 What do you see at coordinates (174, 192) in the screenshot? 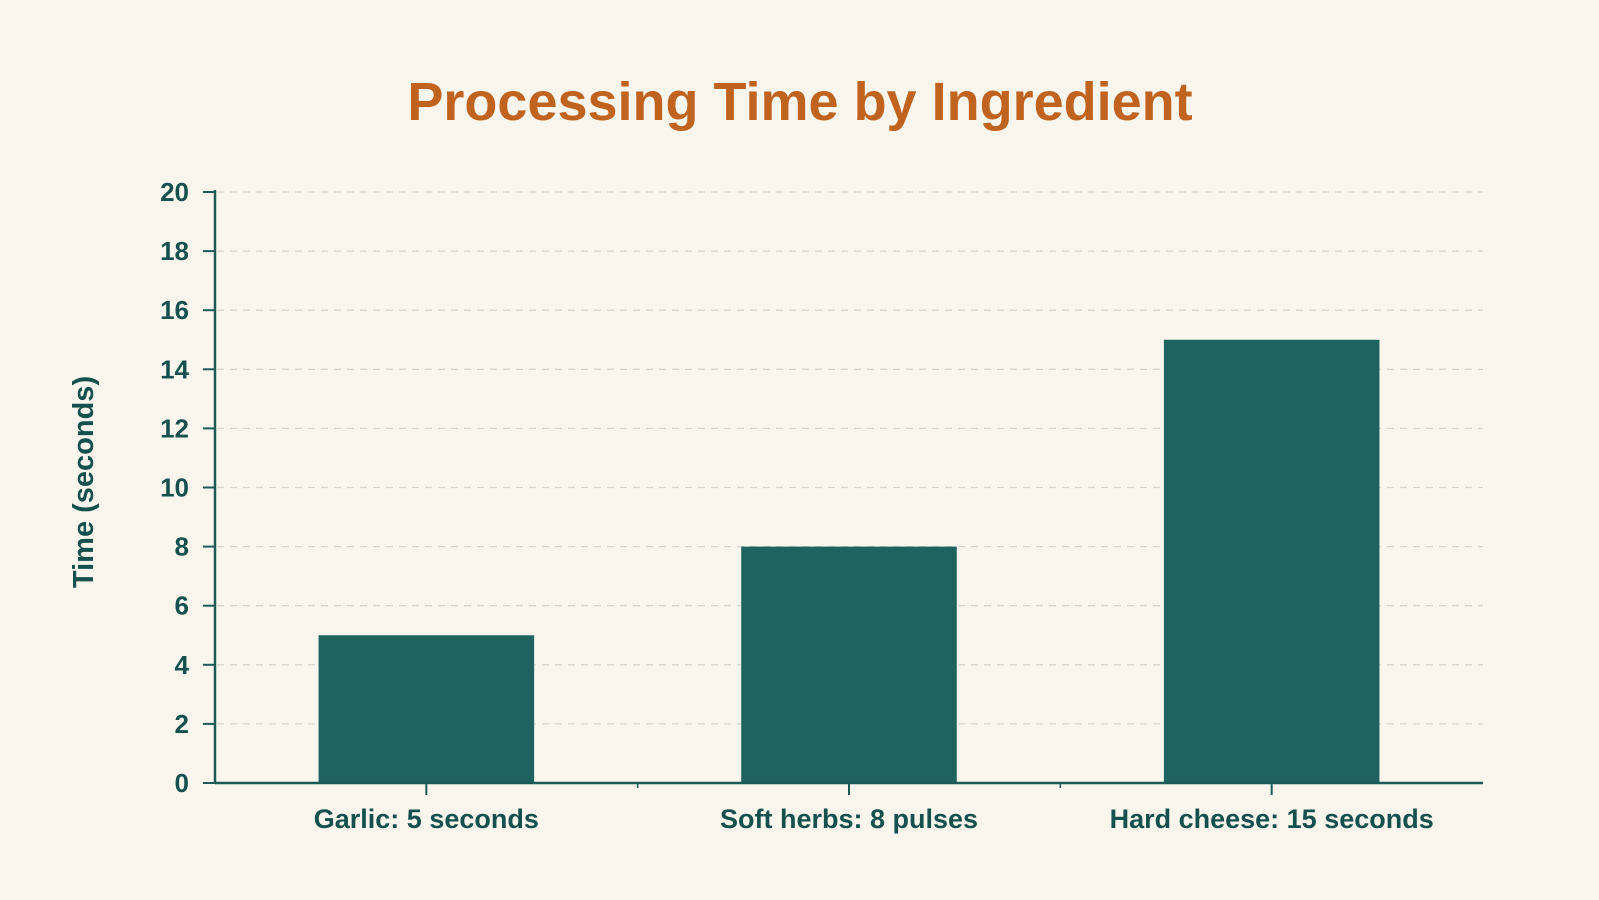
I see `y-tick-label: 20` at bounding box center [174, 192].